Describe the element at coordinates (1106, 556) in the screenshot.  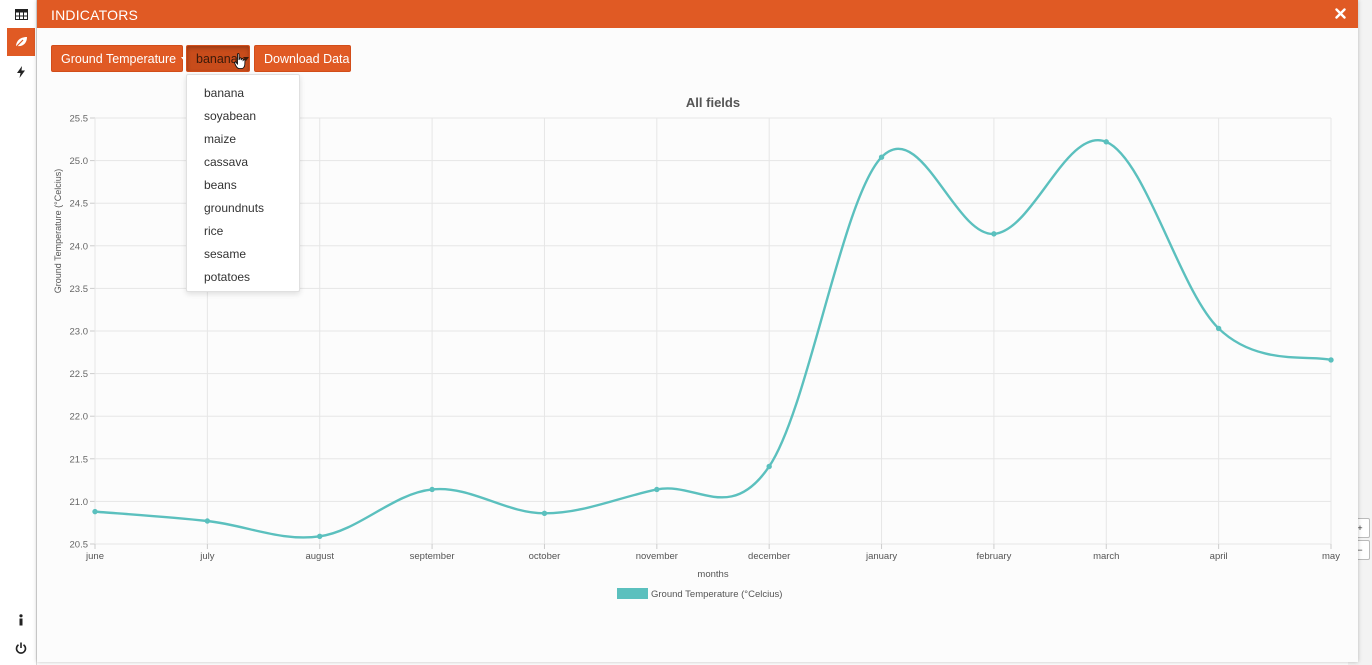
I see `x-tick-label: march` at that location.